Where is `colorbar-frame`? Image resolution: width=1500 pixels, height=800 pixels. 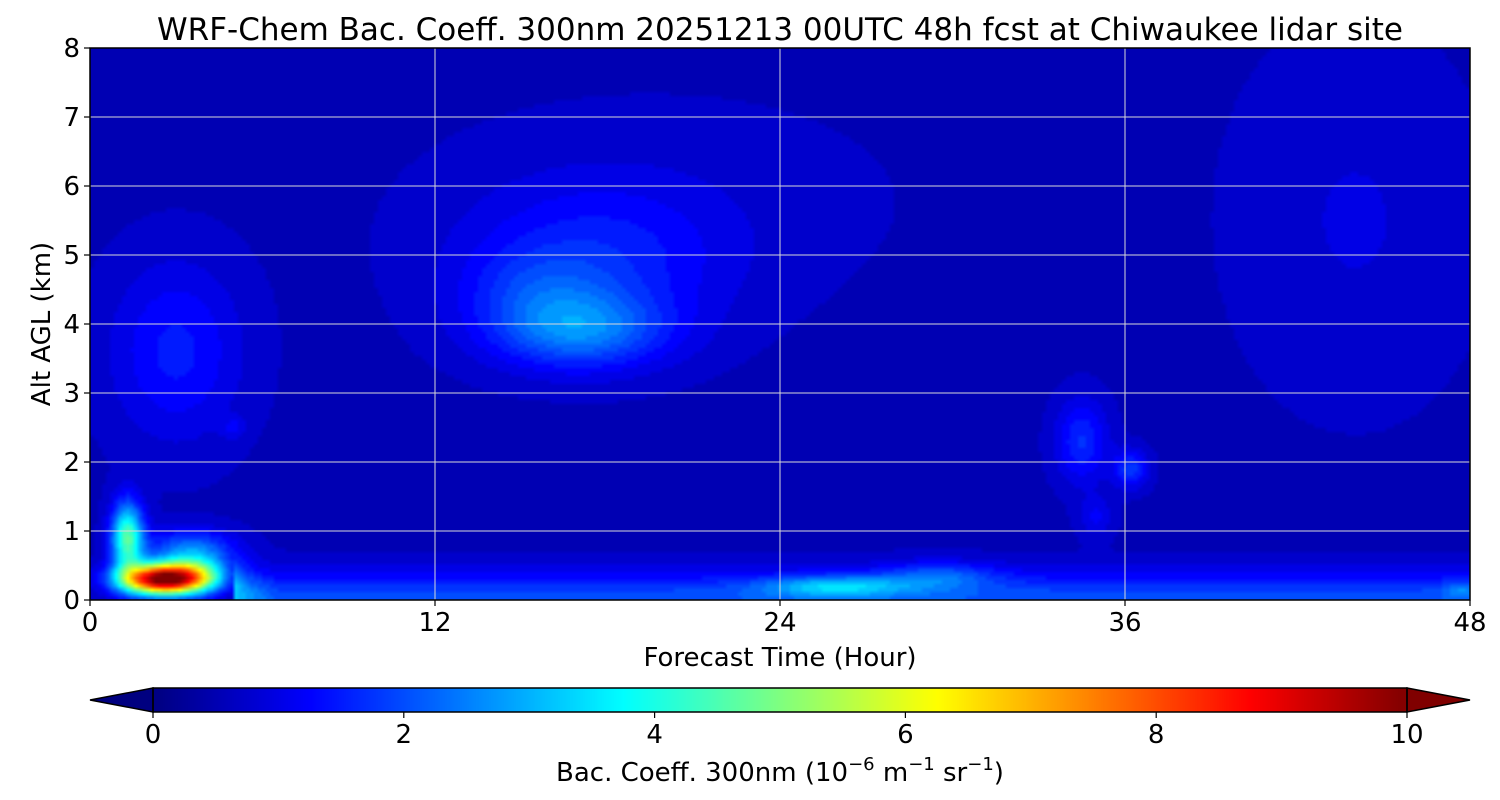 colorbar-frame is located at coordinates (780, 700).